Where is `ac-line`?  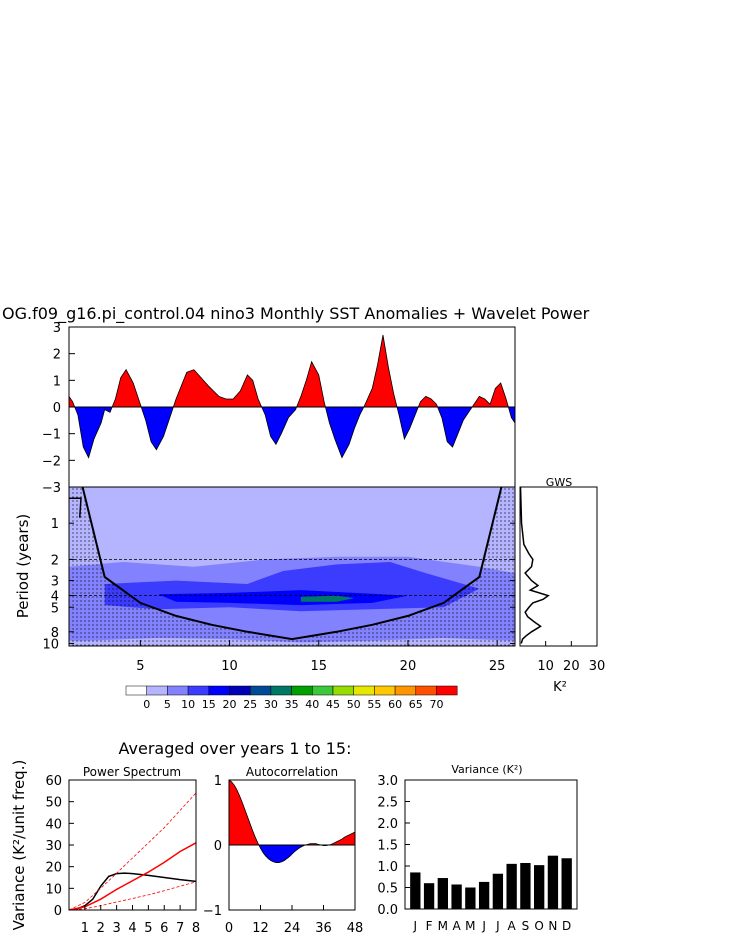
ac-line is located at coordinates (292, 821).